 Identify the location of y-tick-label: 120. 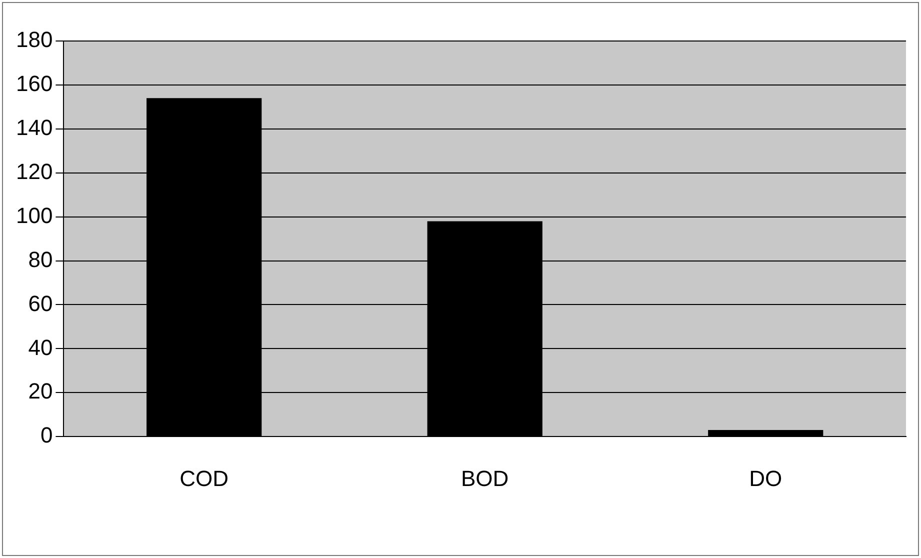
(34, 171).